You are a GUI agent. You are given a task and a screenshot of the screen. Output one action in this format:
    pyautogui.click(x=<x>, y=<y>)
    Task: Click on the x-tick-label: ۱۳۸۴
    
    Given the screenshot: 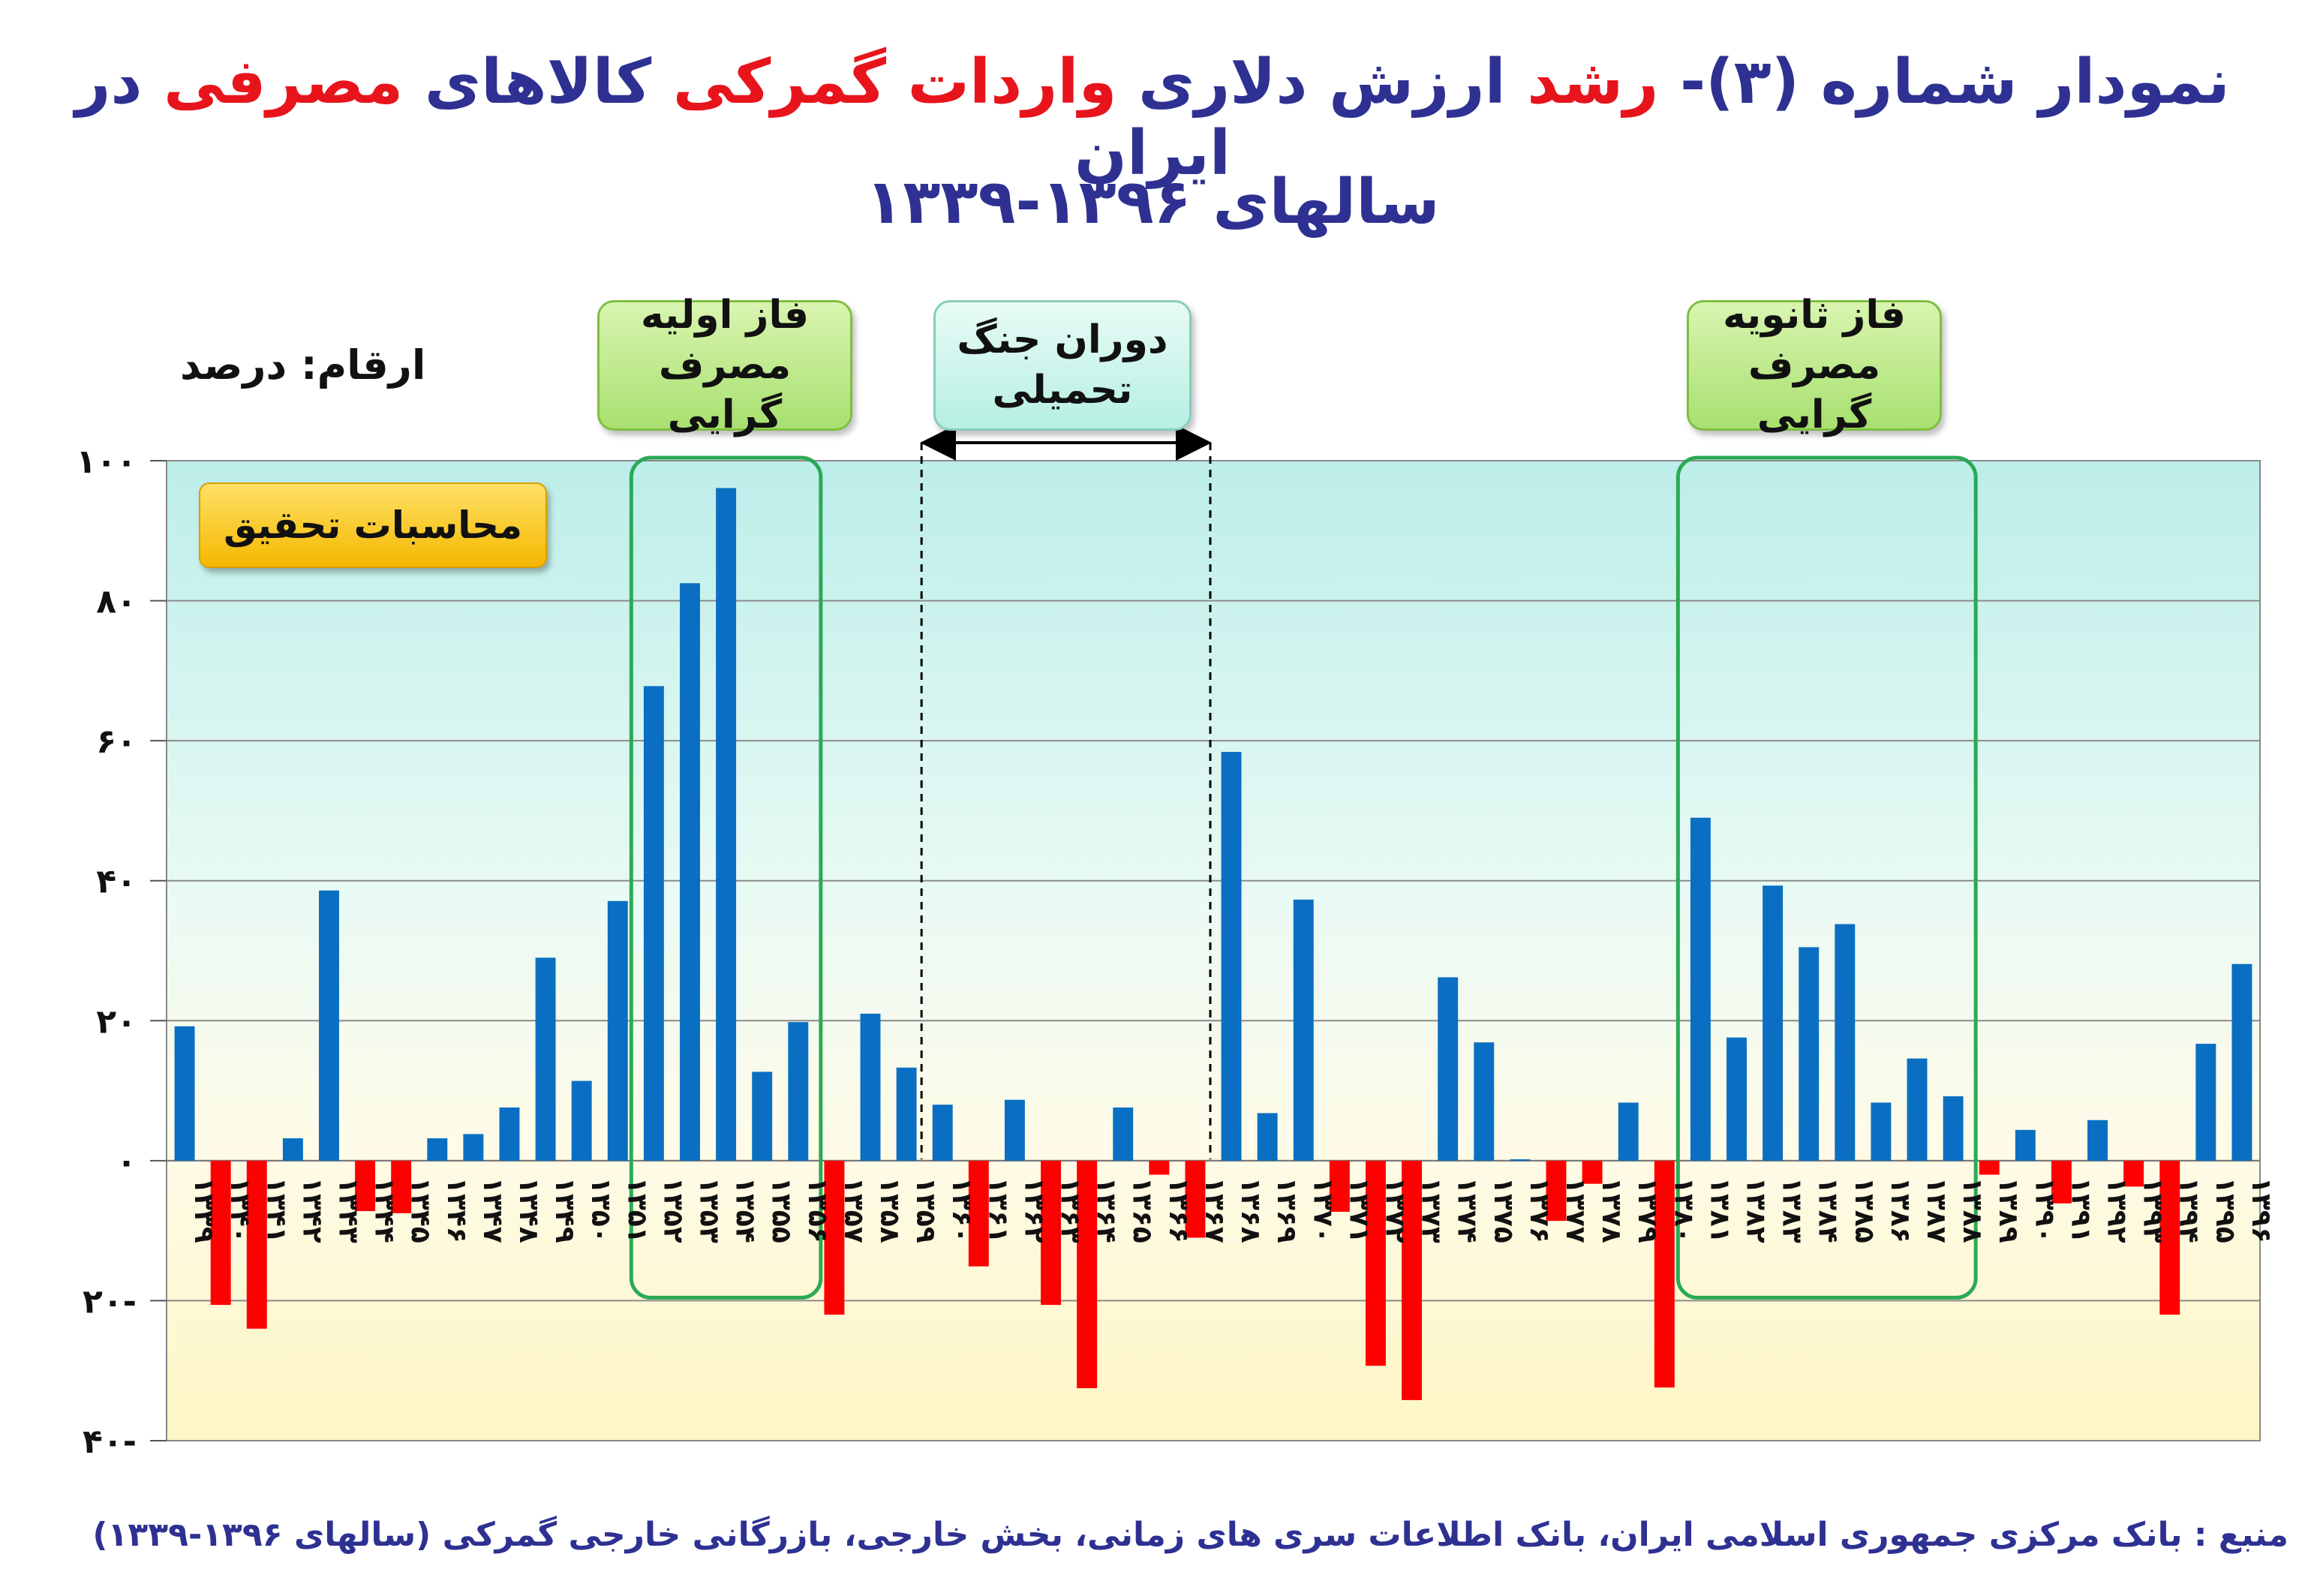 What is the action you would take?
    pyautogui.click(x=1828, y=1210)
    